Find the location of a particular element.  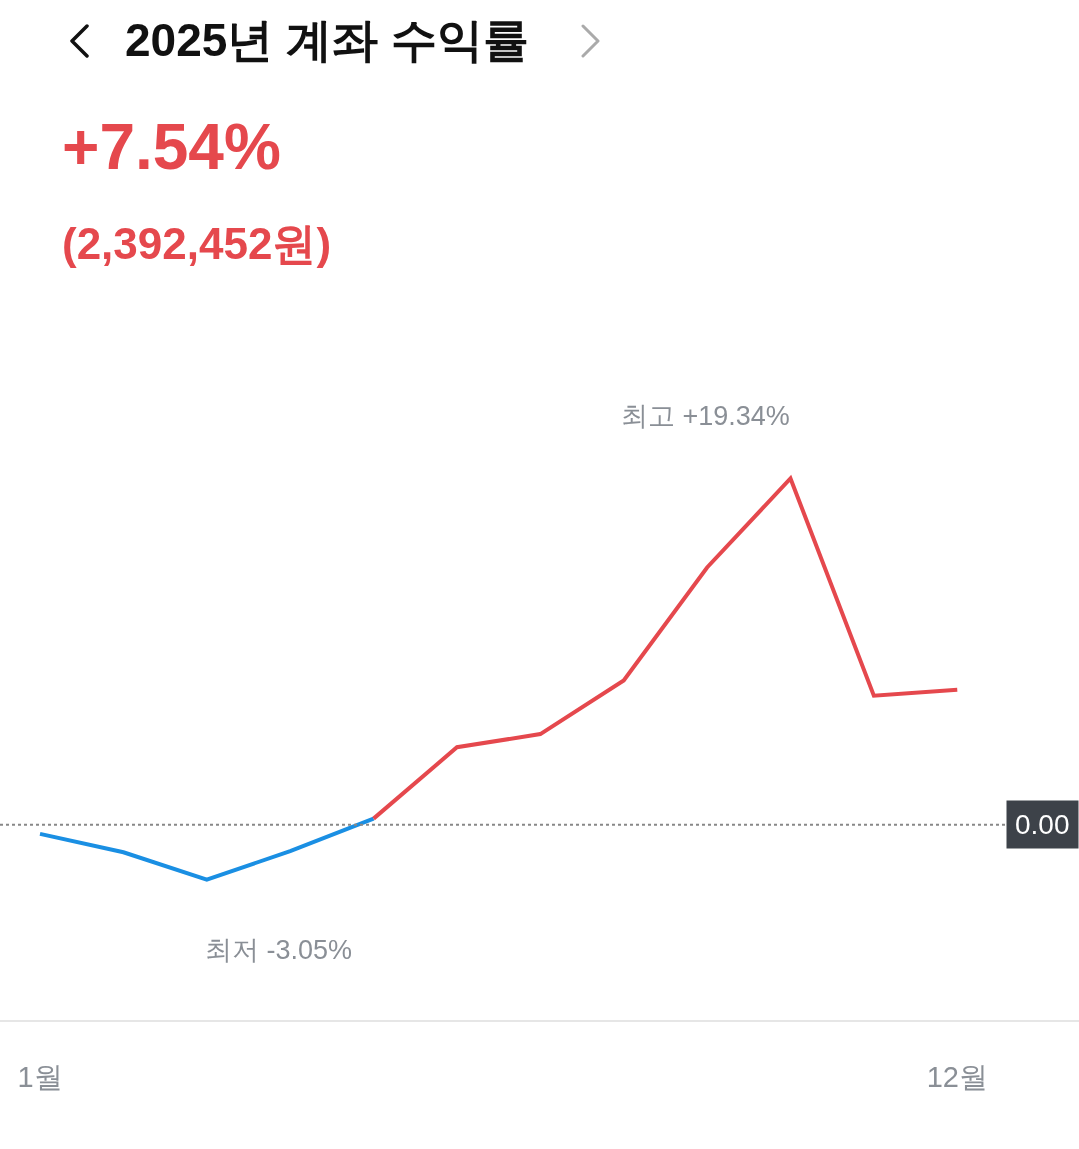

chart-subtitle: +7.54% is located at coordinates (171, 147).